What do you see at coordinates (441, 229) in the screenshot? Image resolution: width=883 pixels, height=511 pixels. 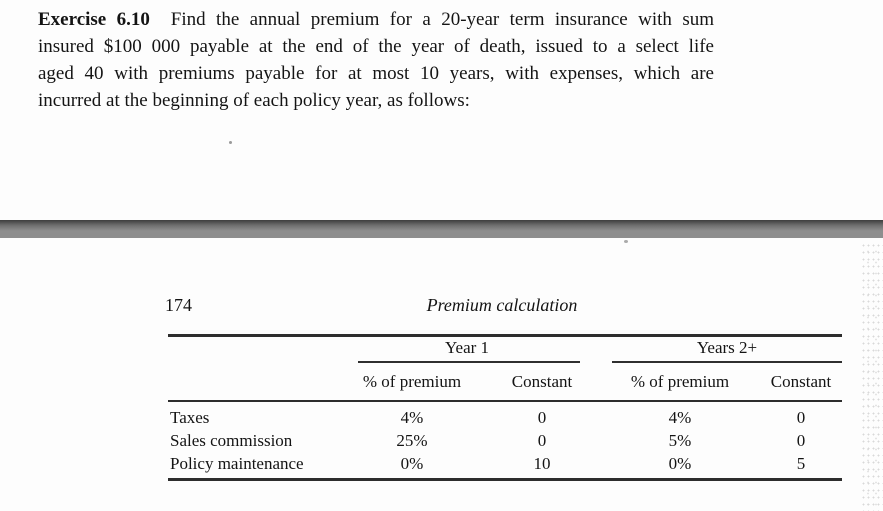 I see `divider-band` at bounding box center [441, 229].